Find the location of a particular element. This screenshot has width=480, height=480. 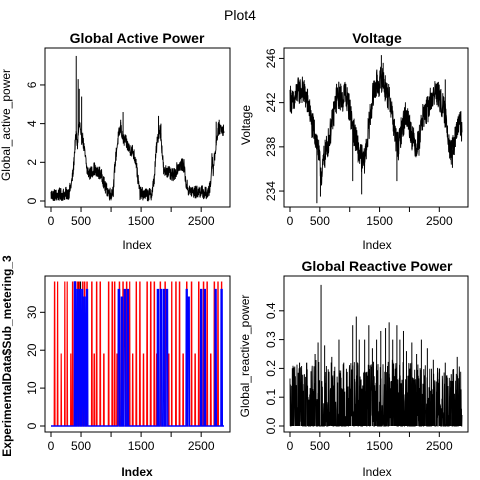

y-tick-label: 234 is located at coordinates (271, 191).